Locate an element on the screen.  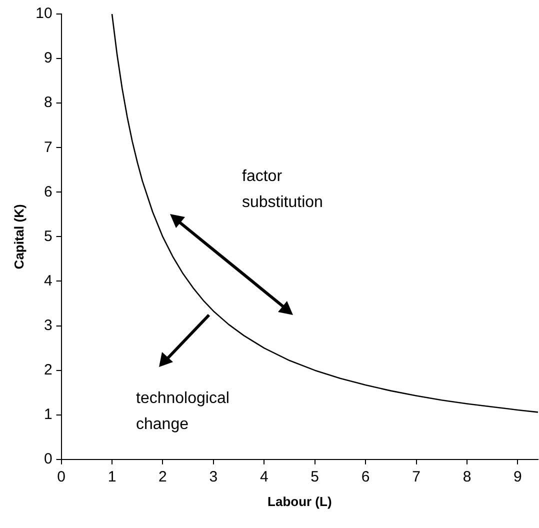
x-axis-title: Labour (L) is located at coordinates (300, 501).